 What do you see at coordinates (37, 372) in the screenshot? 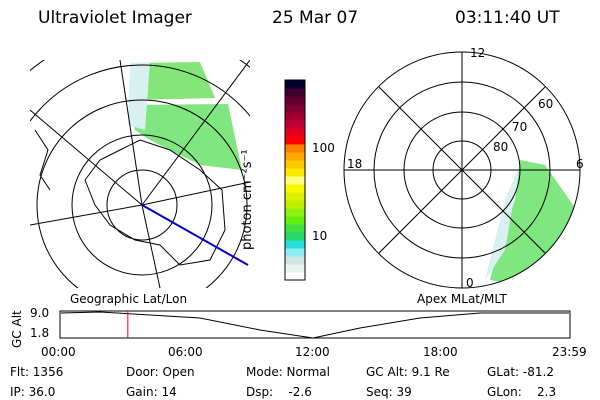
I see `flt-value: Flt: 1356` at bounding box center [37, 372].